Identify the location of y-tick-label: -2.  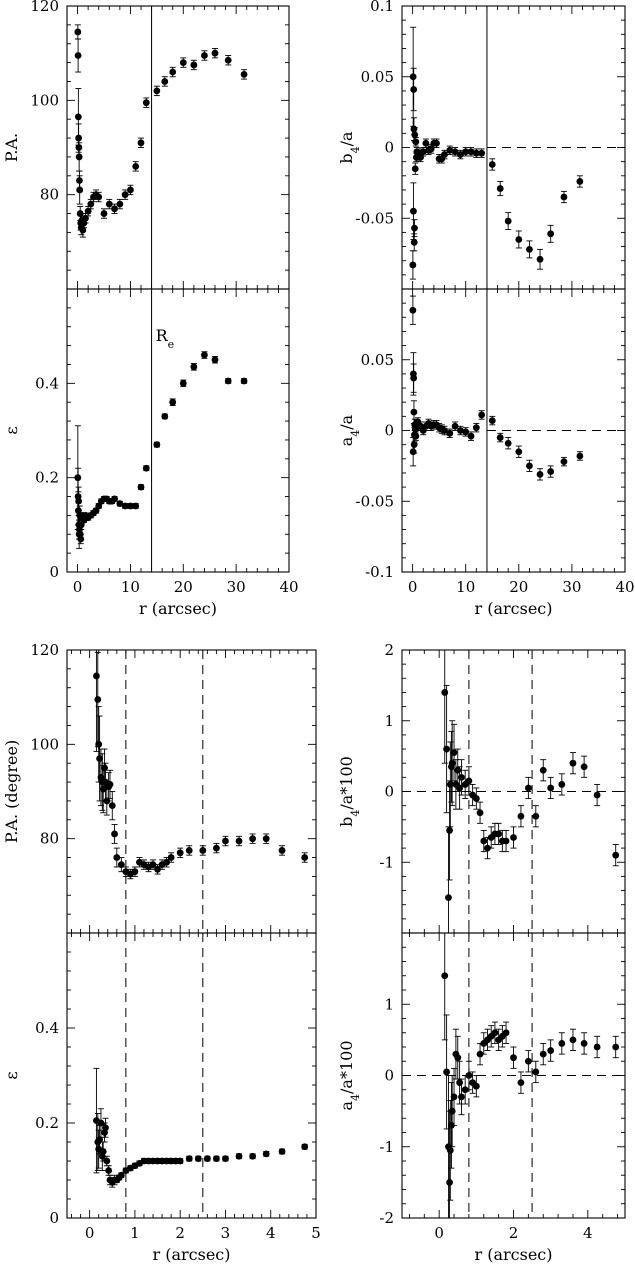
(386, 1218).